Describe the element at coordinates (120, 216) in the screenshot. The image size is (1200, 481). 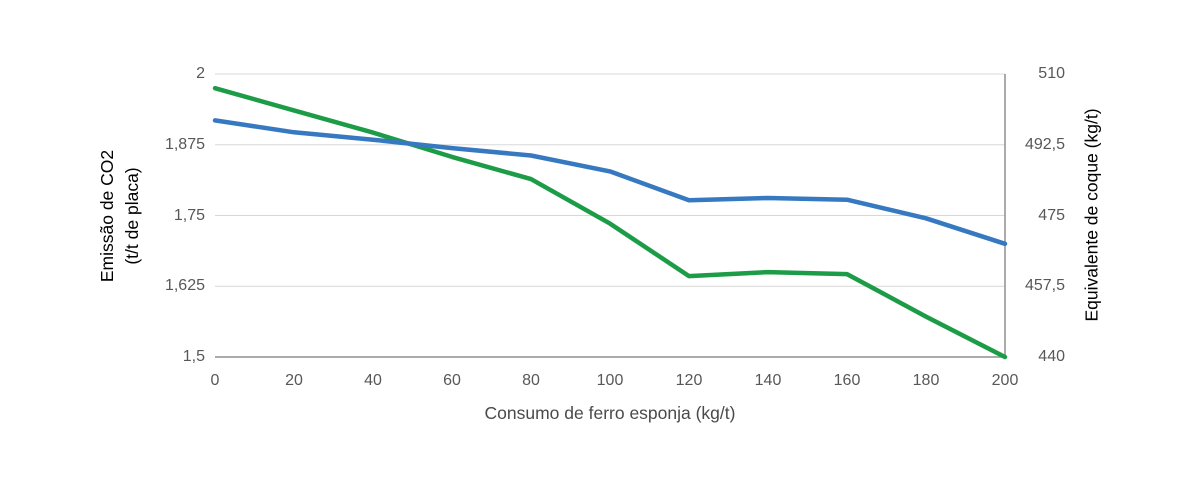
I see `y-left-axis-title: Emissão de CO2 (t/t de placa)` at that location.